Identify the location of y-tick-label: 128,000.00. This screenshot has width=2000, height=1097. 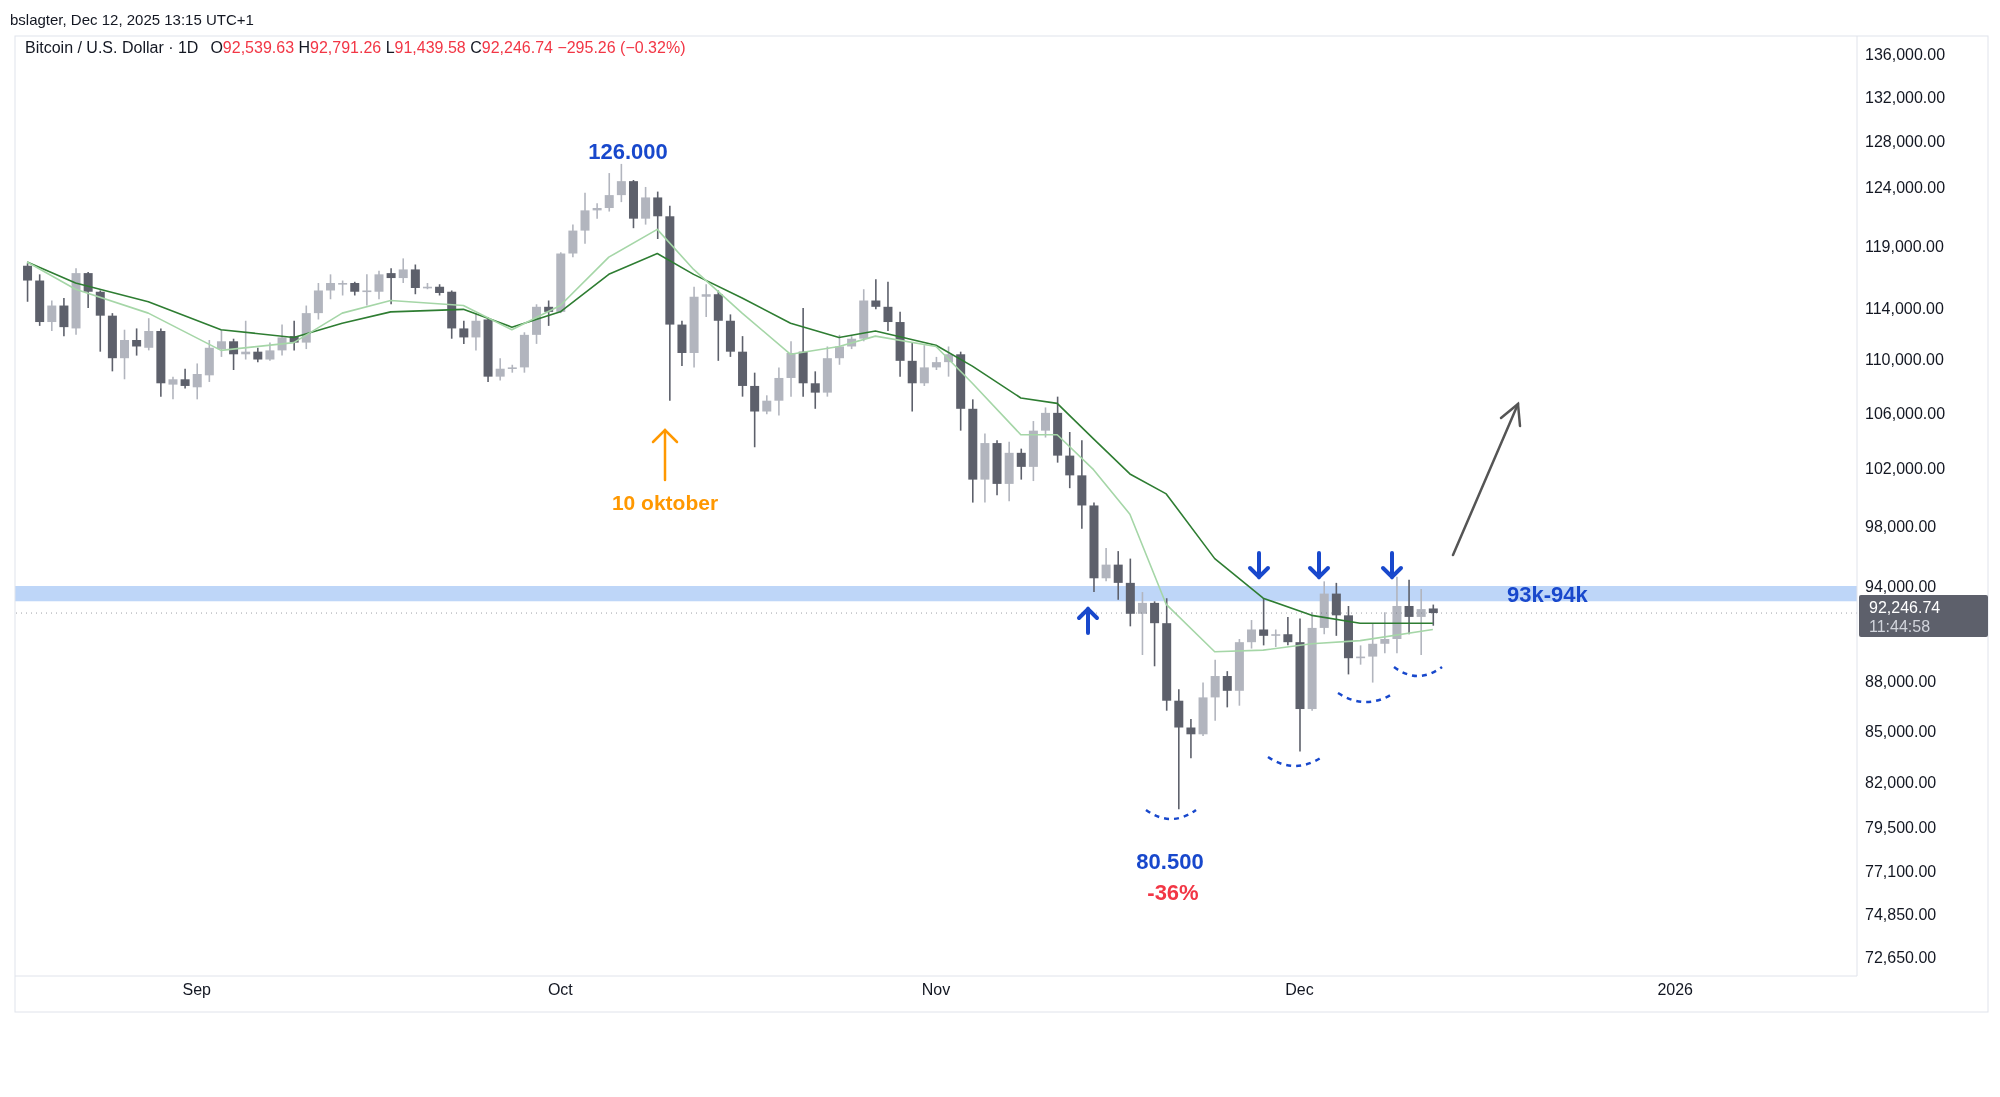
(1905, 141).